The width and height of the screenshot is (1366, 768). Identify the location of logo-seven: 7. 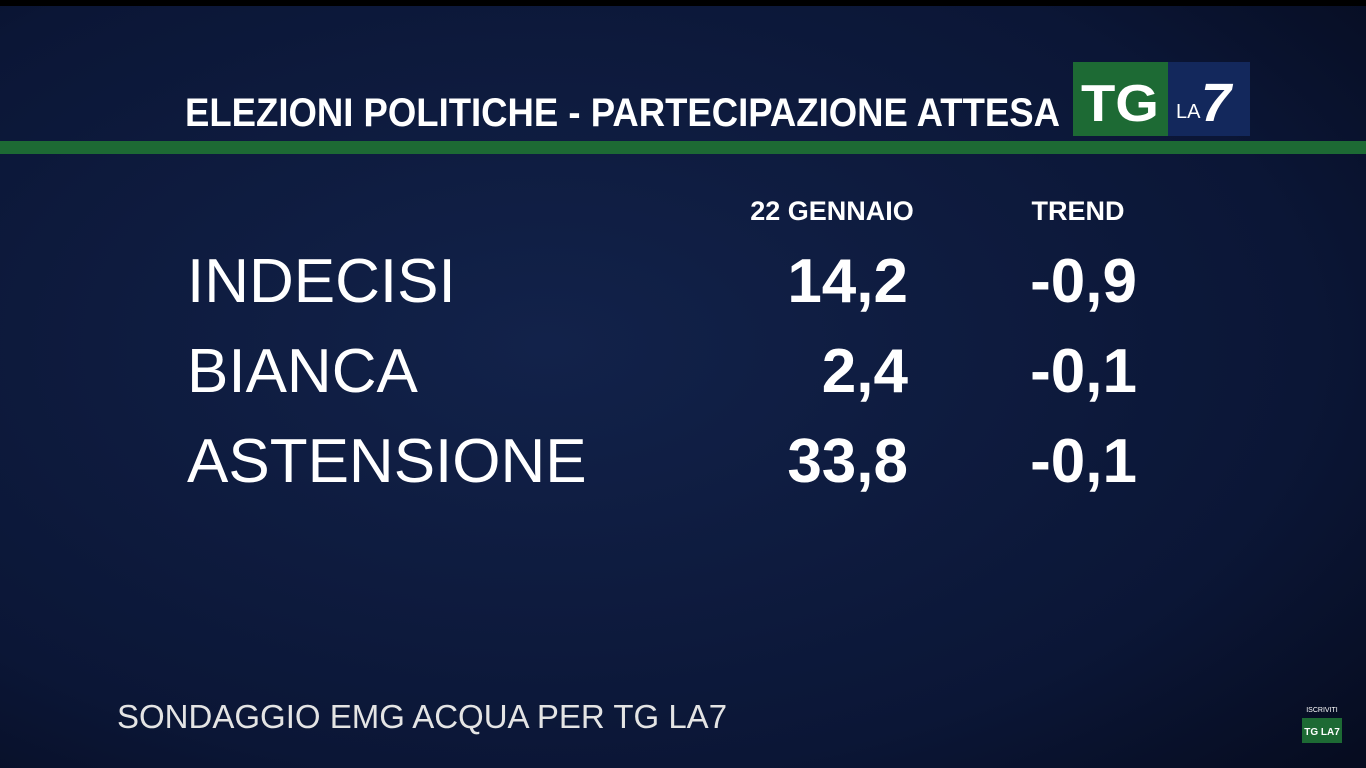
(1217, 103).